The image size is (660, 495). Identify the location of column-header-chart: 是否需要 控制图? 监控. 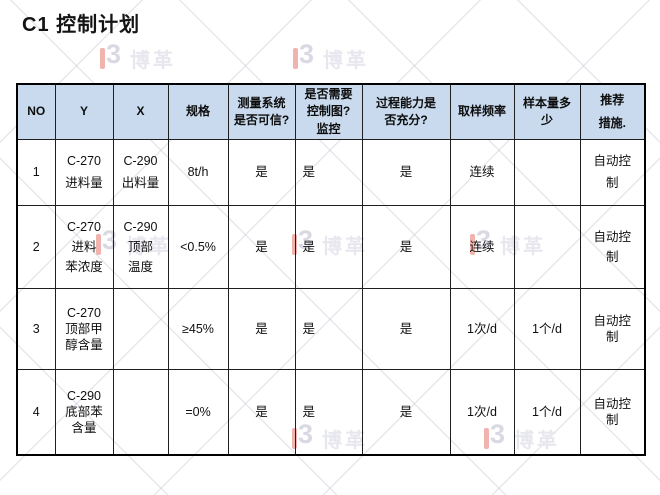
(328, 112).